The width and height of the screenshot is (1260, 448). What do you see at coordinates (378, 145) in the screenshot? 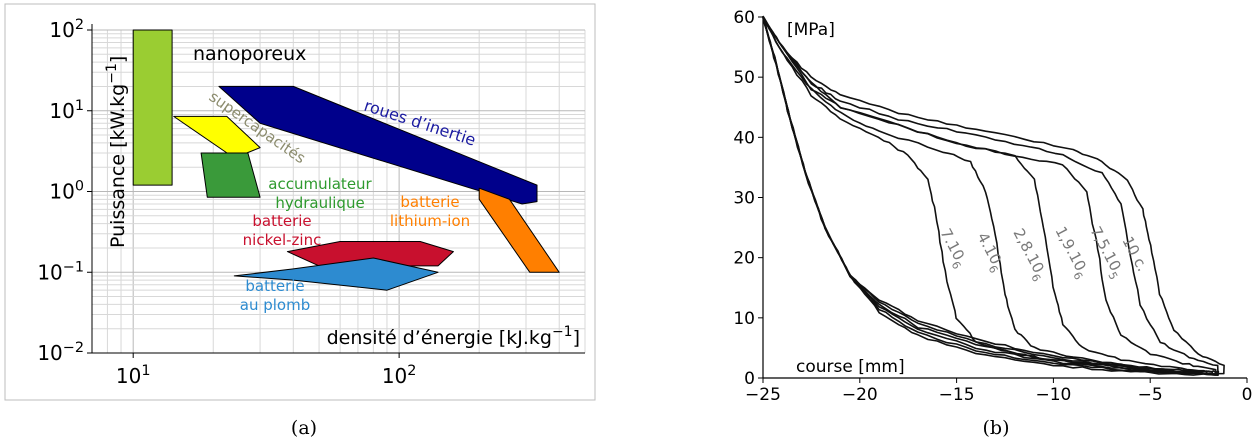
I see `region-roues-d-inertie` at bounding box center [378, 145].